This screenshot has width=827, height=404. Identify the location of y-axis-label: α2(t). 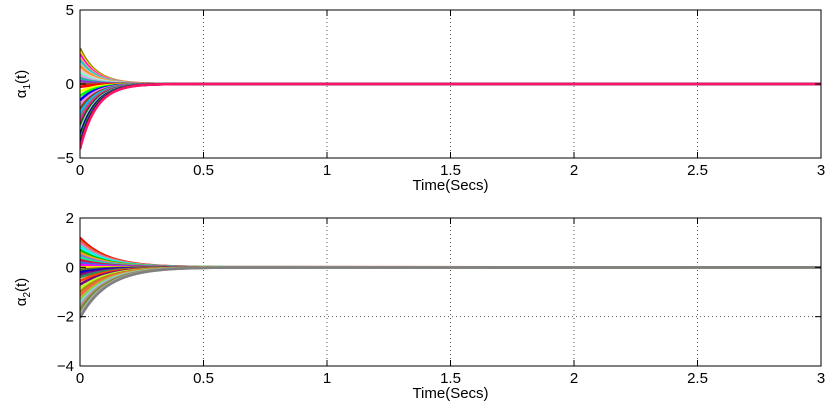
(23, 292).